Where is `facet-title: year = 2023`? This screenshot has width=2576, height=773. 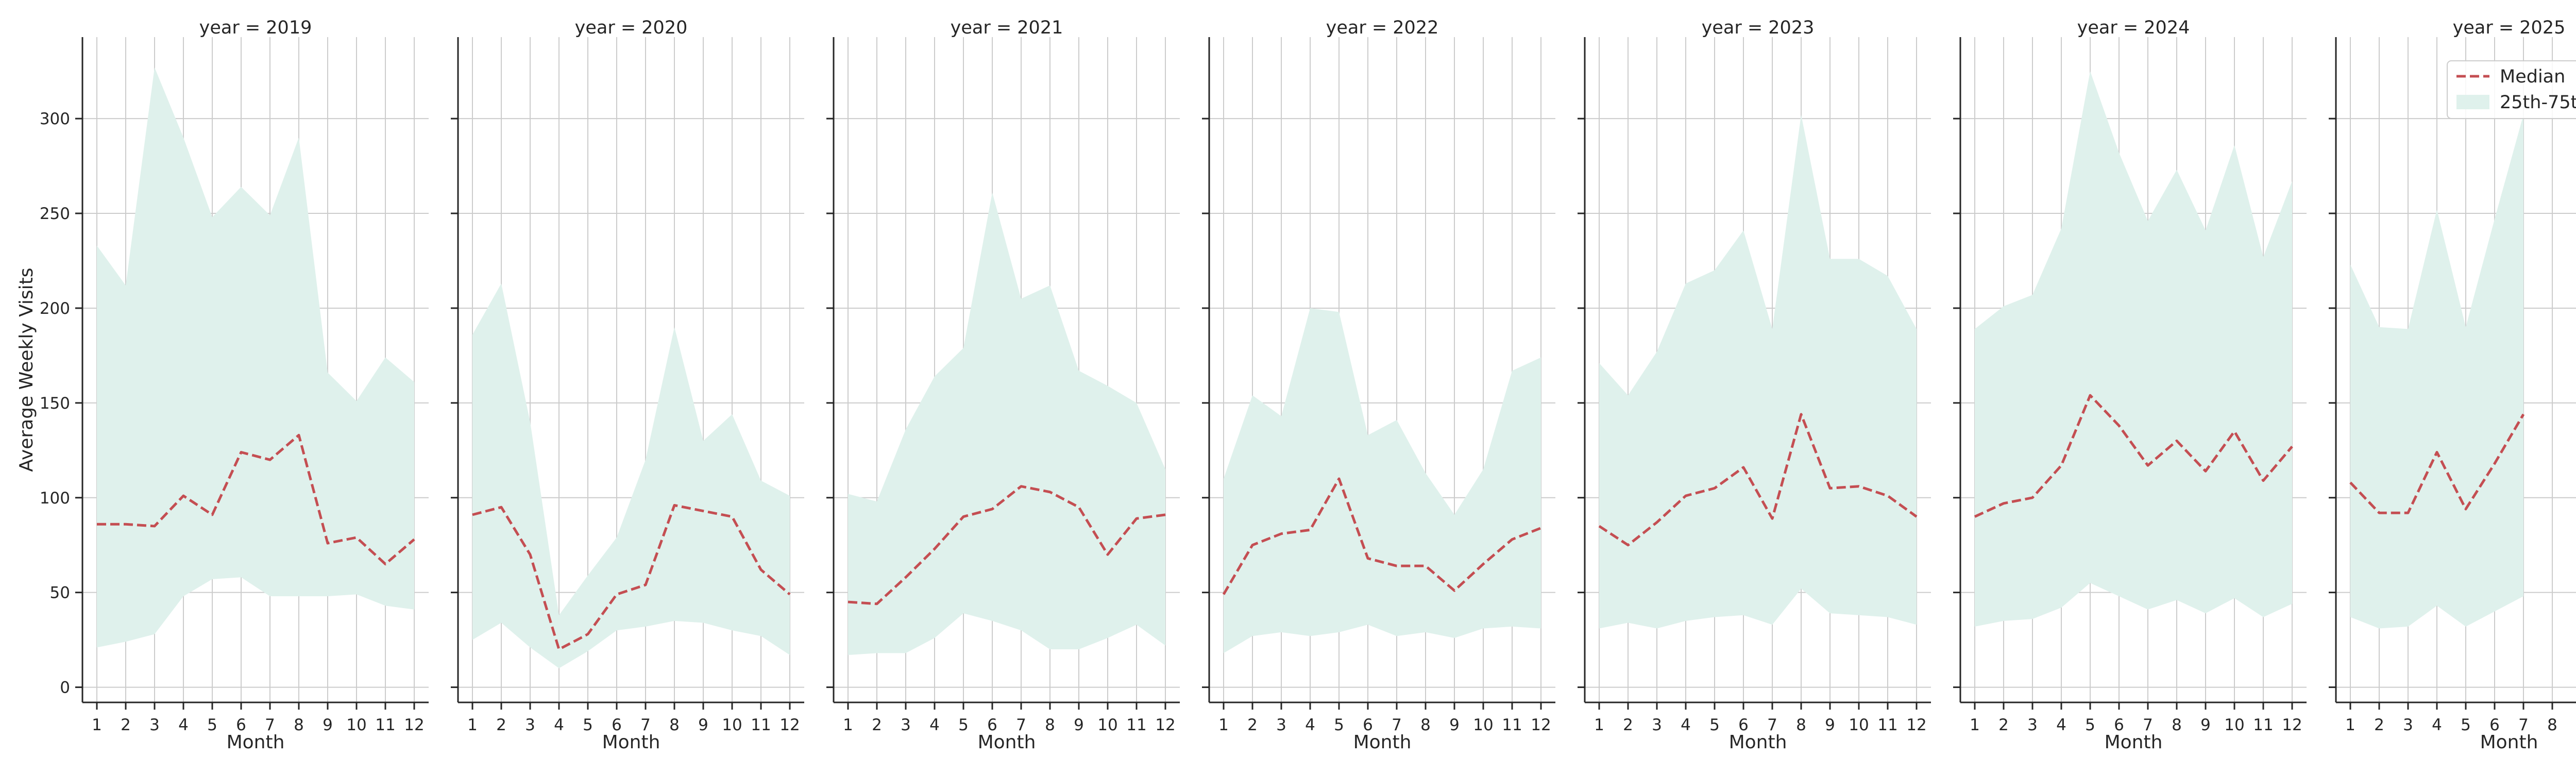
facet-title: year = 2023 is located at coordinates (1758, 28).